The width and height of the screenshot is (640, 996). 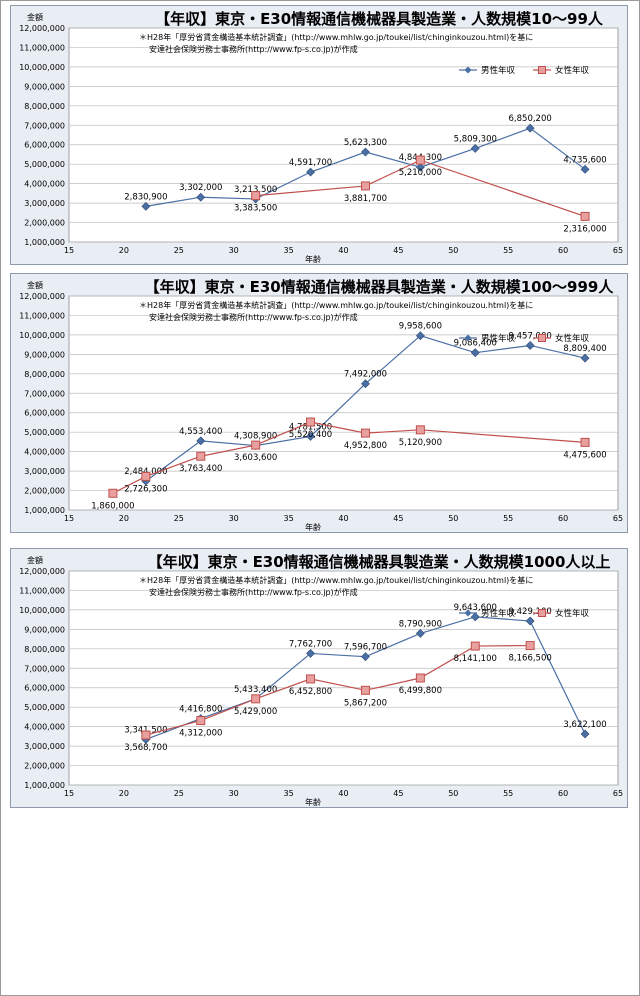 I want to click on female-salary-label: 6,452,800, so click(x=310, y=692).